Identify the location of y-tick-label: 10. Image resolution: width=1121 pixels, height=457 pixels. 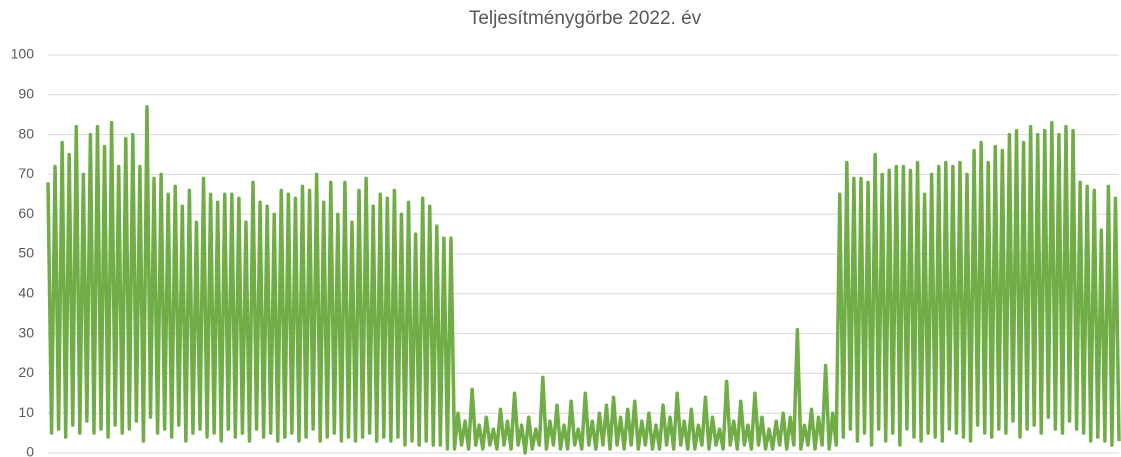
(26, 412).